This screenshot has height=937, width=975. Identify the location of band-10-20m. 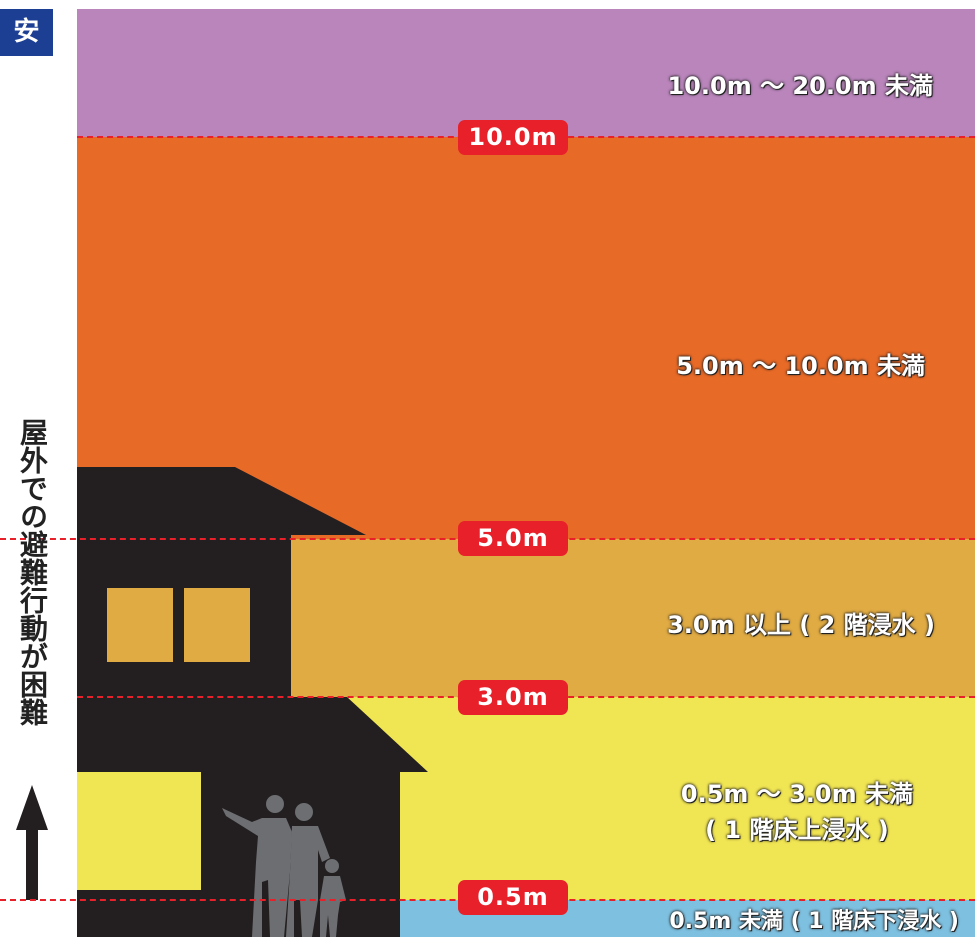
(526, 73).